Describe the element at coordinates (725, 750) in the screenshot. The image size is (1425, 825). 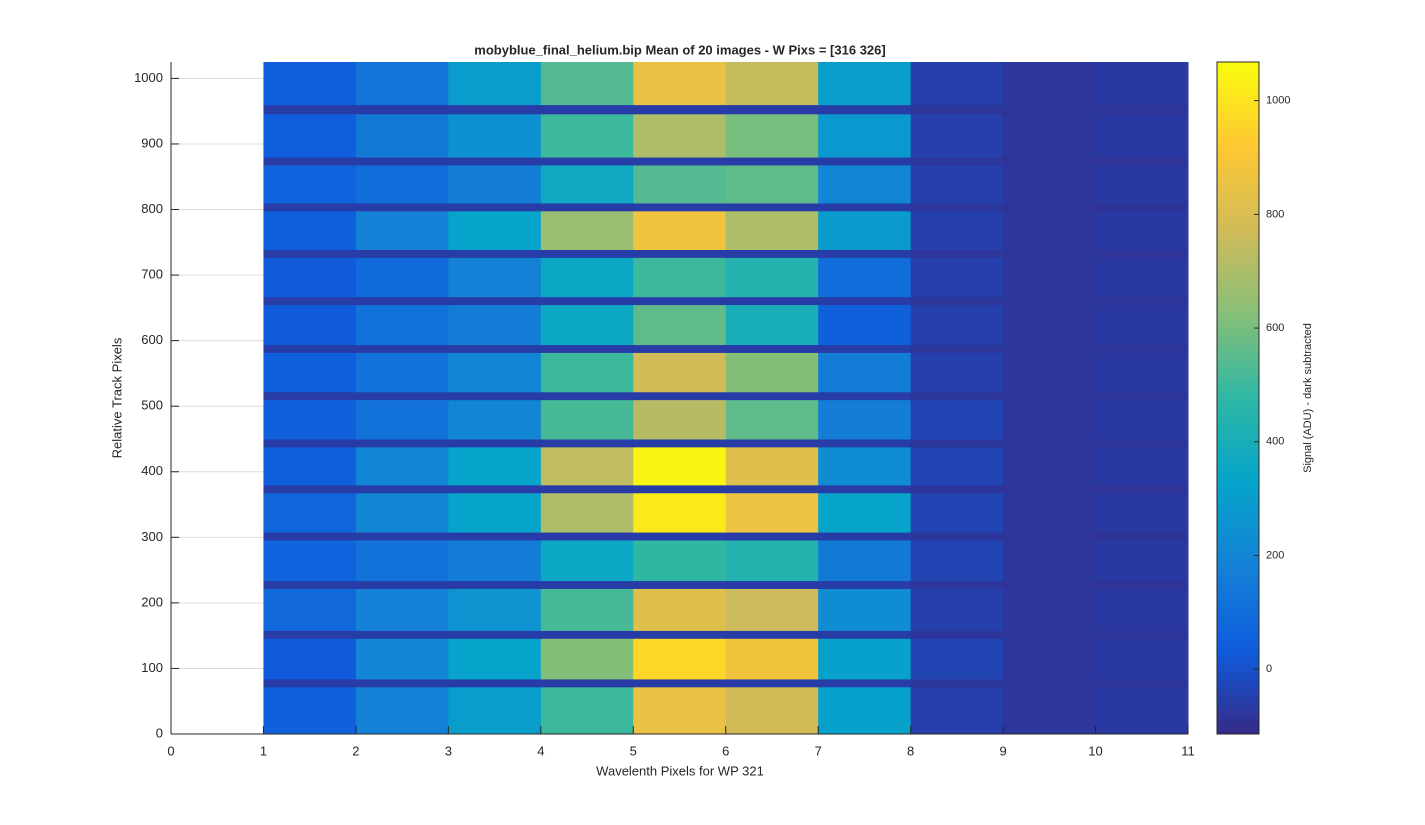
I see `x-tick-label: 6` at that location.